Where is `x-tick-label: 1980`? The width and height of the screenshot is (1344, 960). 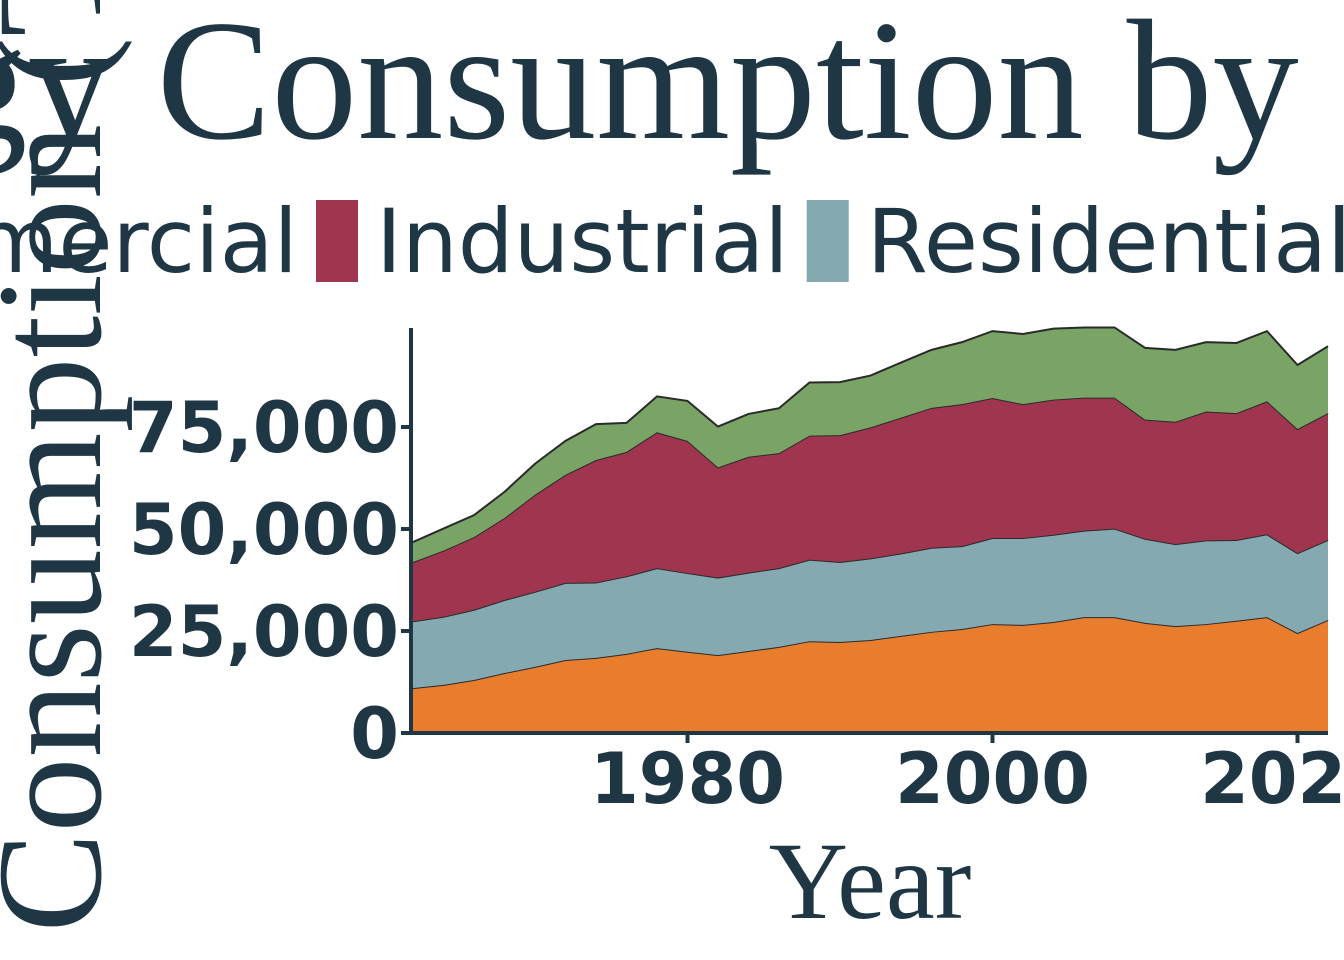 x-tick-label: 1980 is located at coordinates (687, 779).